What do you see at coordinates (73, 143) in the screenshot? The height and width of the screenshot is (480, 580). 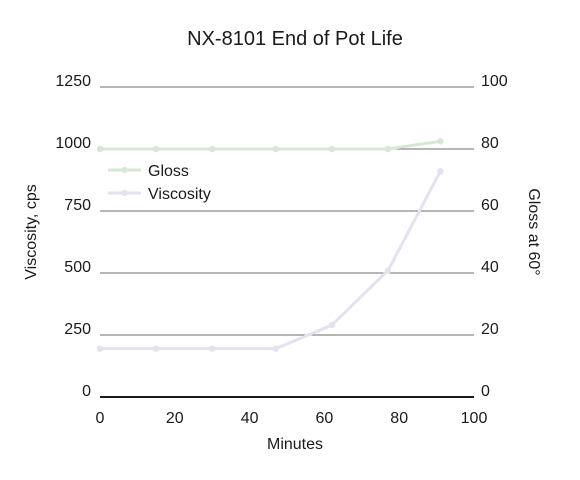 I see `y-tick-label: 1000` at bounding box center [73, 143].